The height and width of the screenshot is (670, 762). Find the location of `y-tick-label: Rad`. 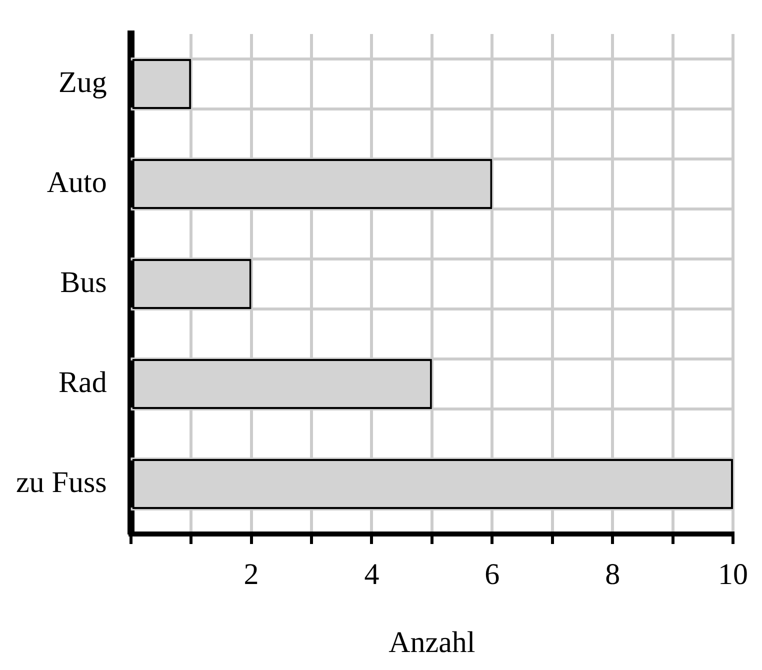

y-tick-label: Rad is located at coordinates (82, 382).